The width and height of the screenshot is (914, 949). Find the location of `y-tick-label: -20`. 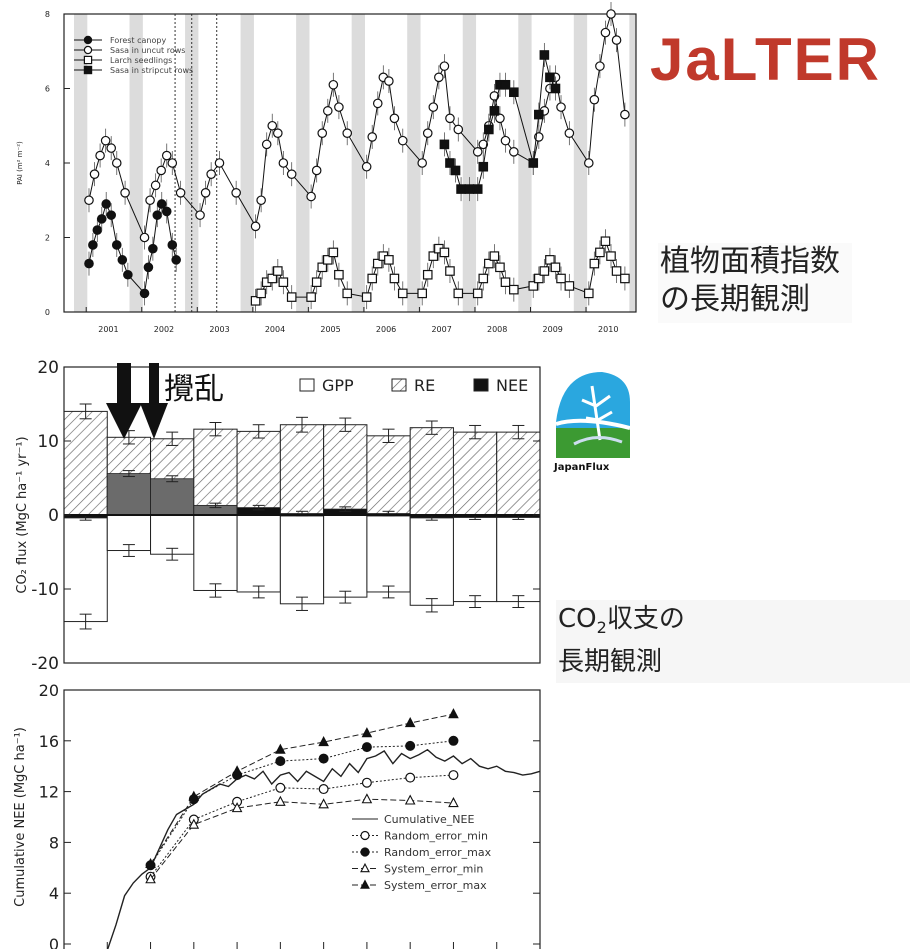

y-tick-label: -20 is located at coordinates (45, 664).